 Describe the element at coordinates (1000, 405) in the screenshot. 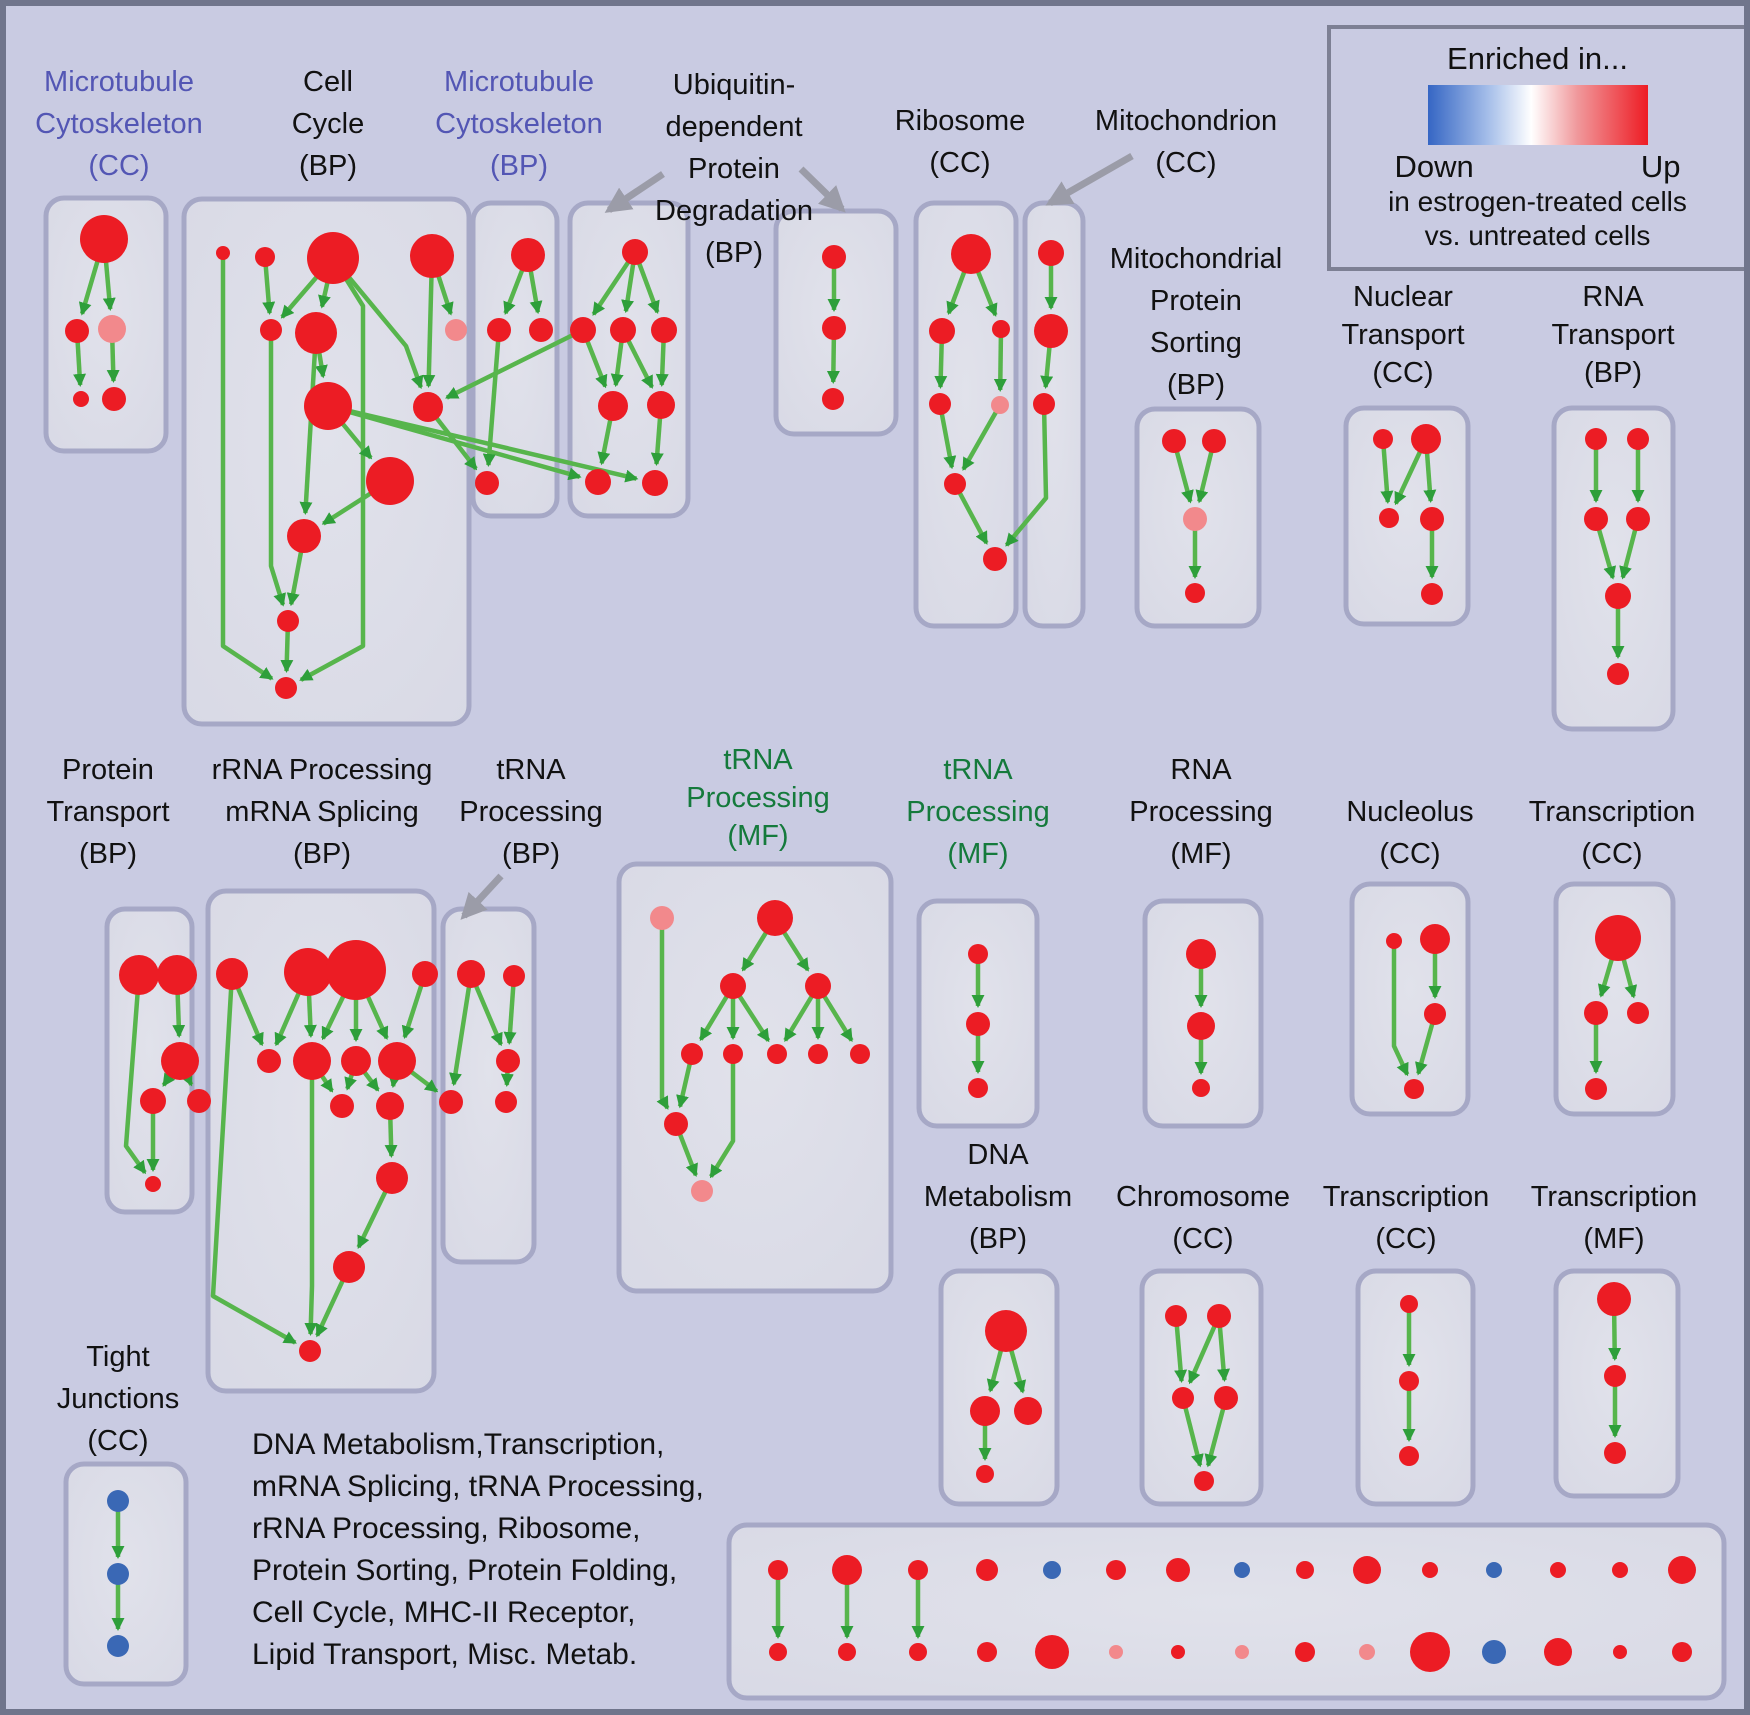

I see `go-term-node-rb4` at that location.